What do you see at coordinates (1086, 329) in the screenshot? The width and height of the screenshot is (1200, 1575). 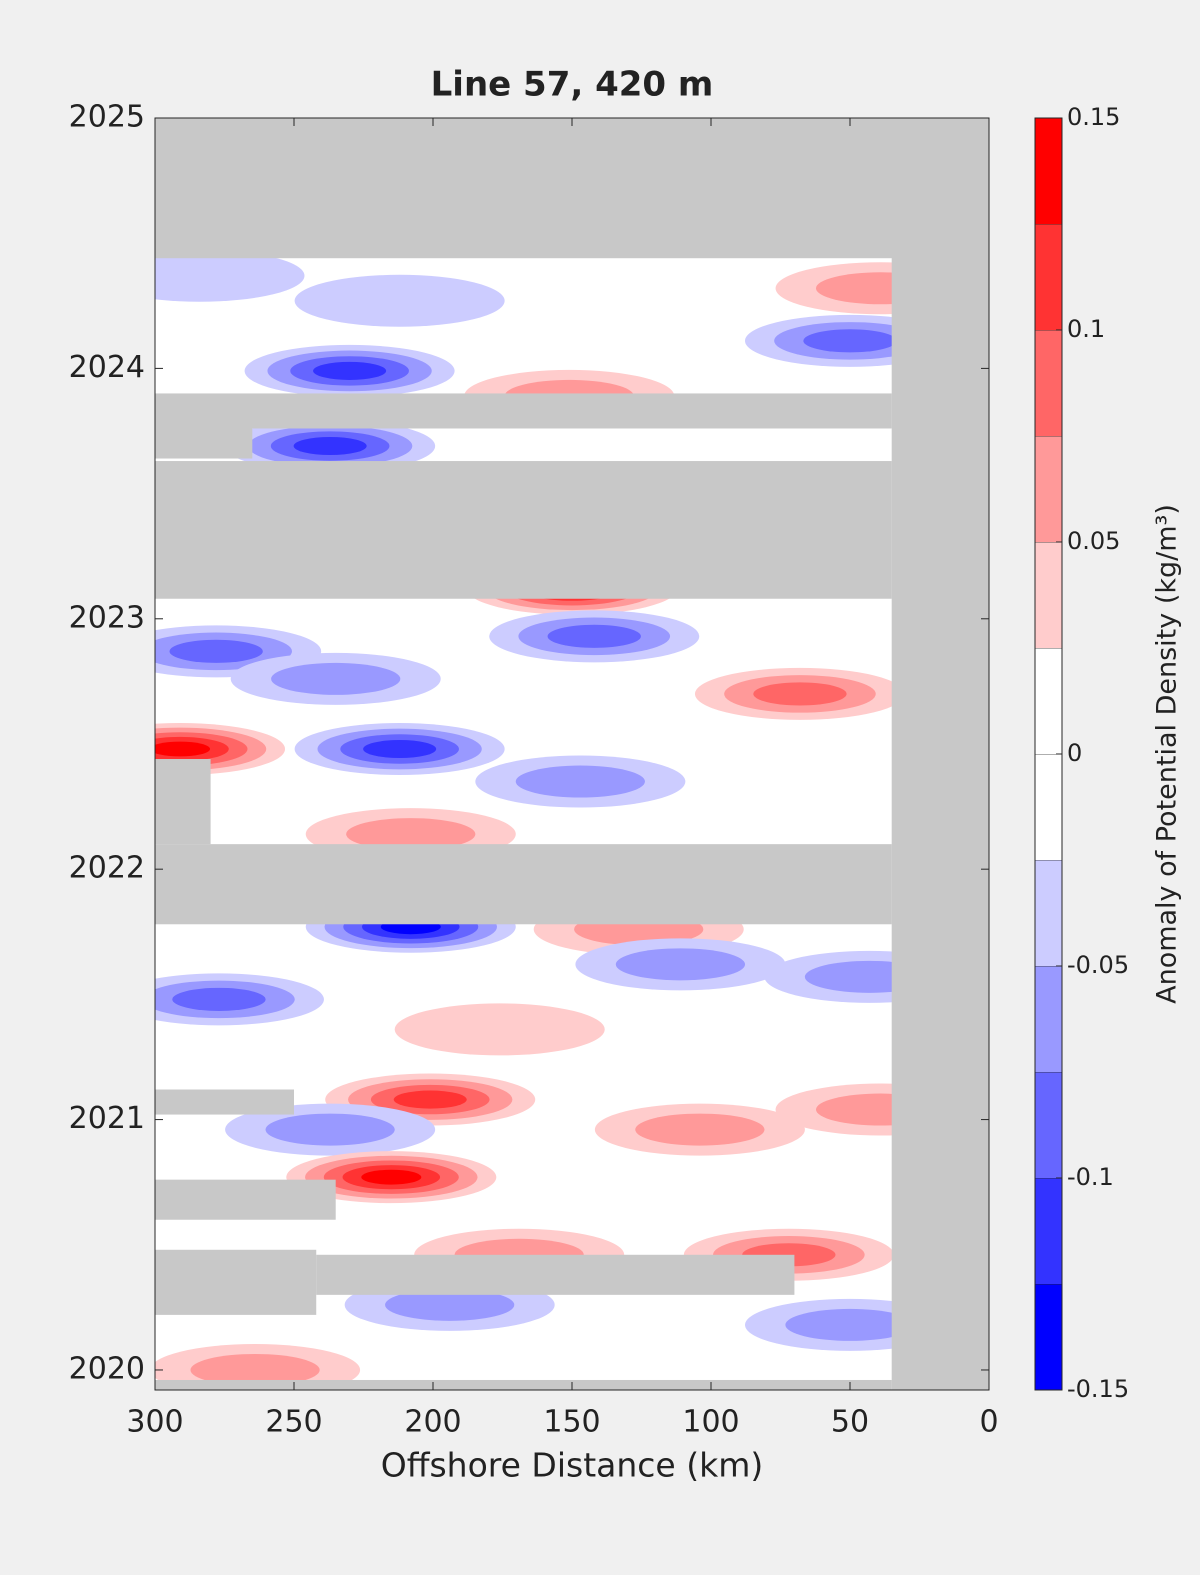 I see `colorbar-tick-label: 0.1` at bounding box center [1086, 329].